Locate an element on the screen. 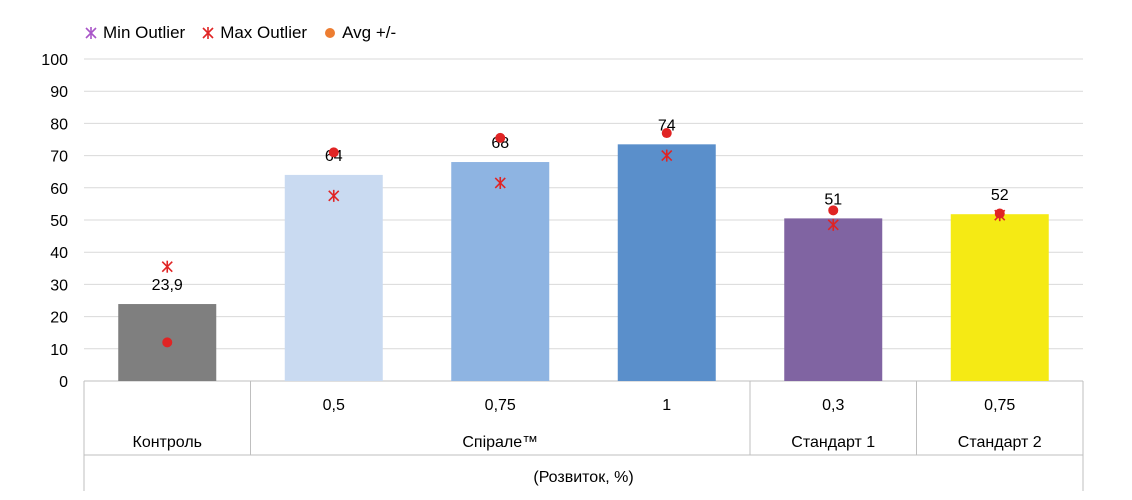  y-tick-label: 60 is located at coordinates (59, 189).